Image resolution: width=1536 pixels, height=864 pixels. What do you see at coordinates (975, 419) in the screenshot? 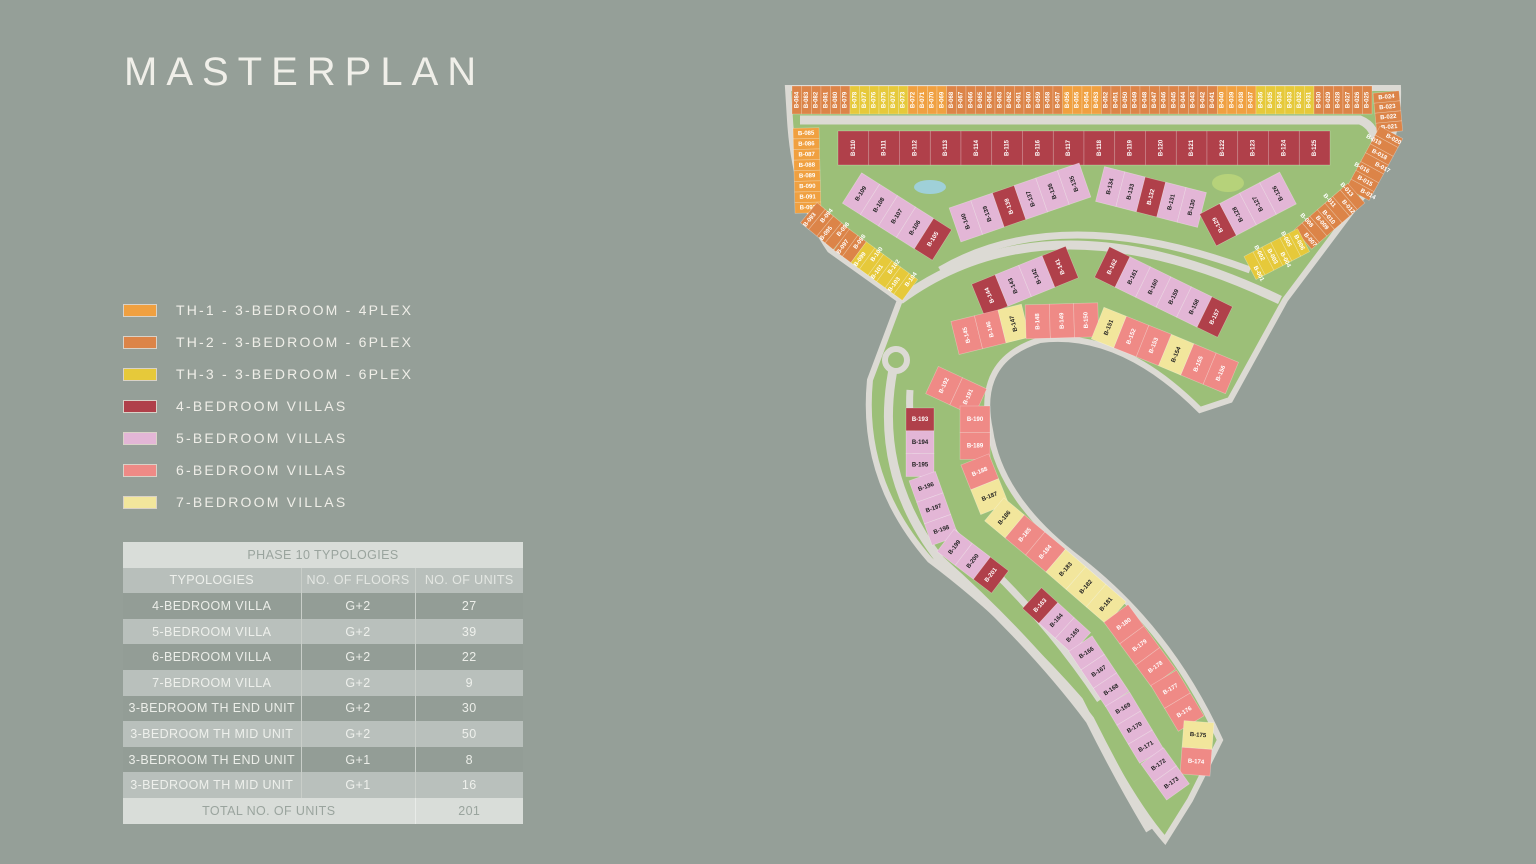
I see `plot-b-190: B-190` at bounding box center [975, 419].